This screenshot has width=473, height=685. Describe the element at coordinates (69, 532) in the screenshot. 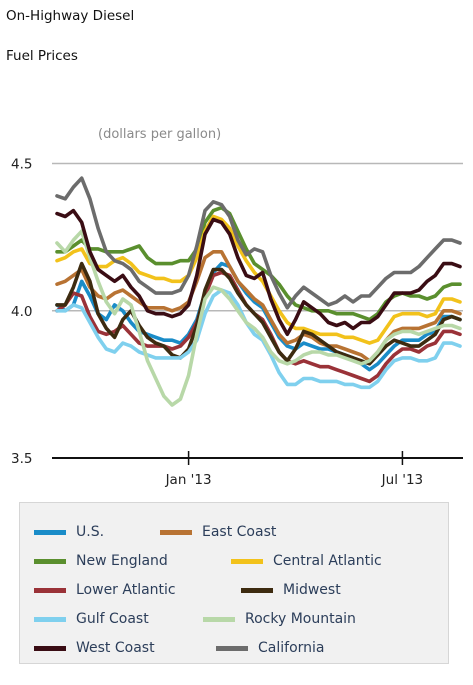

I see `legend-item: U.S.` at that location.